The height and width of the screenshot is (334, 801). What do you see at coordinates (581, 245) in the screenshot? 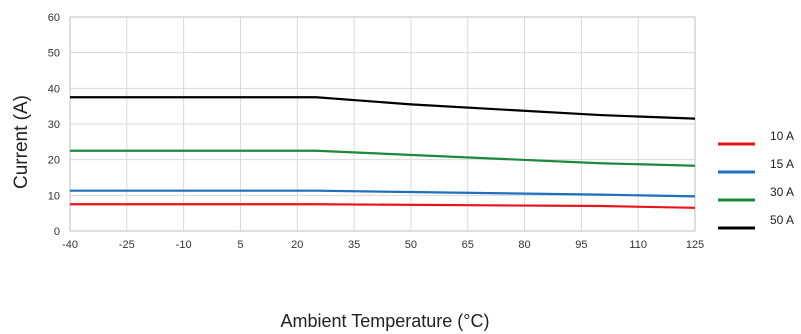
I see `x-tick-label: 95` at bounding box center [581, 245].